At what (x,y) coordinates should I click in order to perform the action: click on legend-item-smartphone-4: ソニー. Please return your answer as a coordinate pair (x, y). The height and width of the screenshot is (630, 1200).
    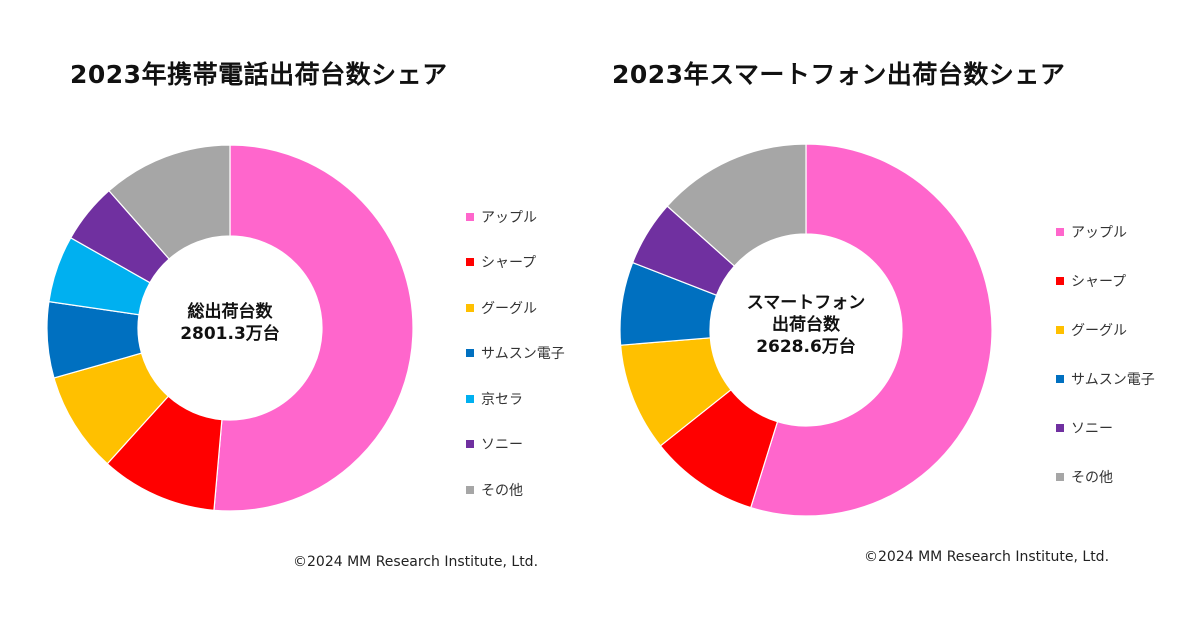
    Looking at the image, I should click on (1105, 427).